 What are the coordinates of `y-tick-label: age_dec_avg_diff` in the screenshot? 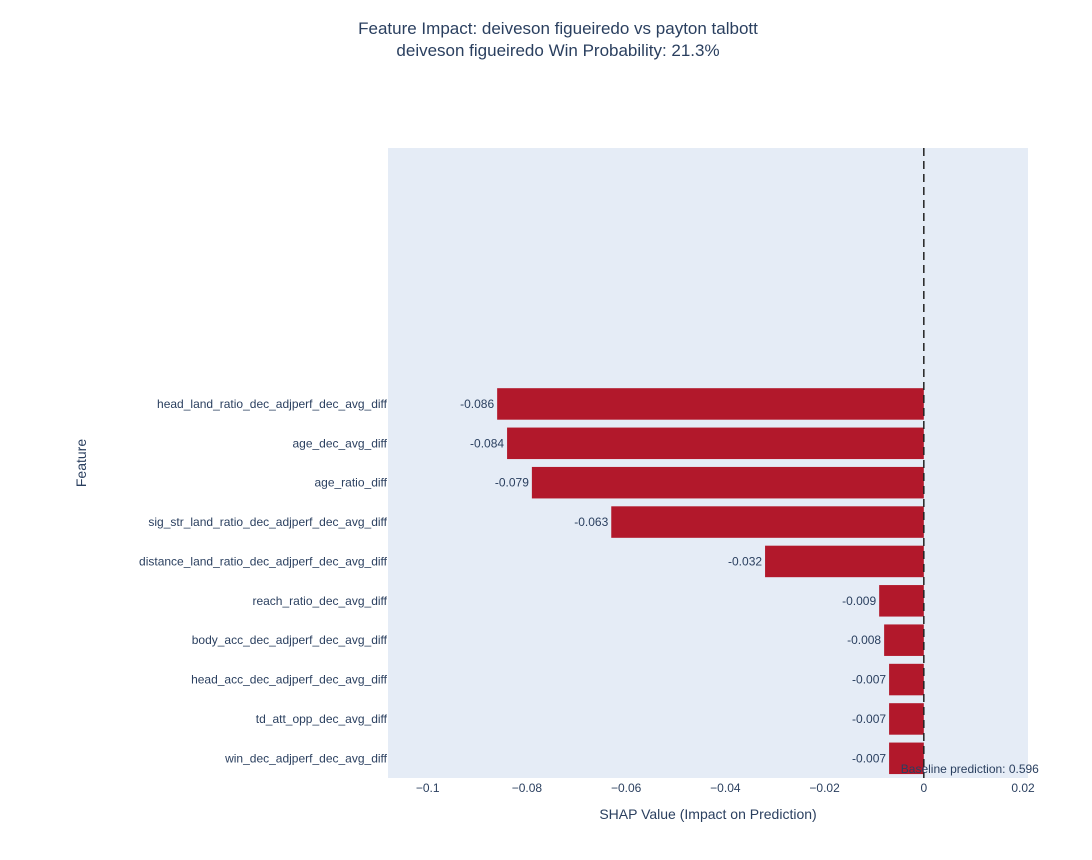 It's located at (339, 443).